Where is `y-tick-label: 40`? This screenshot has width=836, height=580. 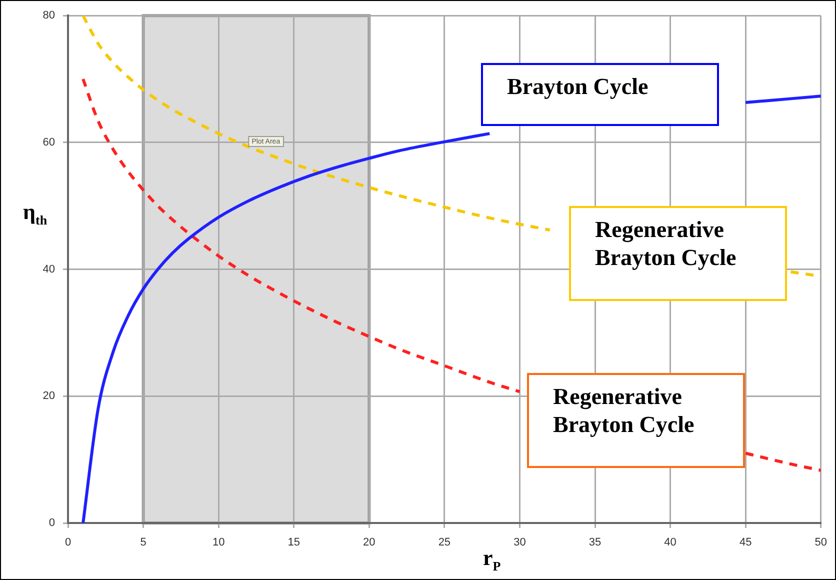 y-tick-label: 40 is located at coordinates (48, 269).